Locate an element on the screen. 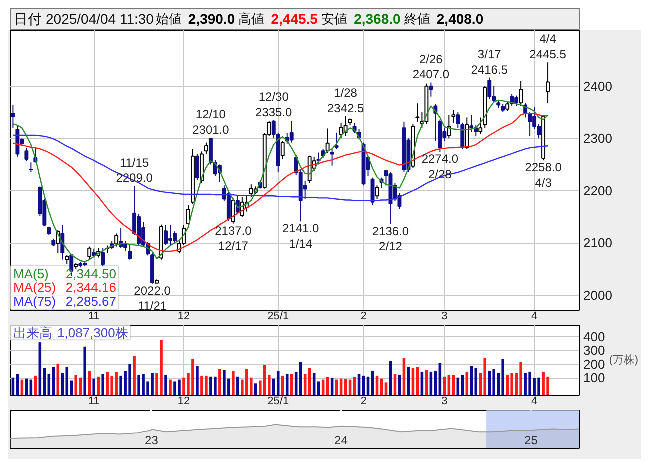 Image resolution: width=653 pixels, height=470 pixels. y-tick-label: 100 is located at coordinates (595, 378).